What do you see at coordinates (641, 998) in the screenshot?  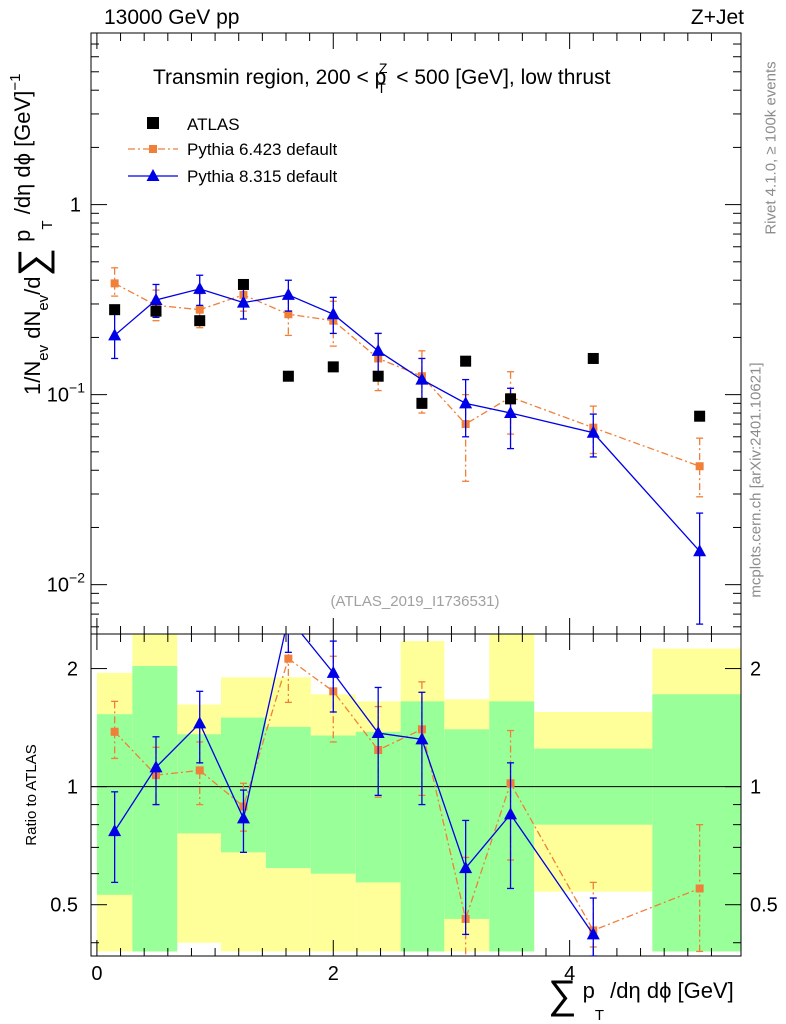 I see `x-axis-label: ∑ pT /dη dϕ [GeV]` at bounding box center [641, 998].